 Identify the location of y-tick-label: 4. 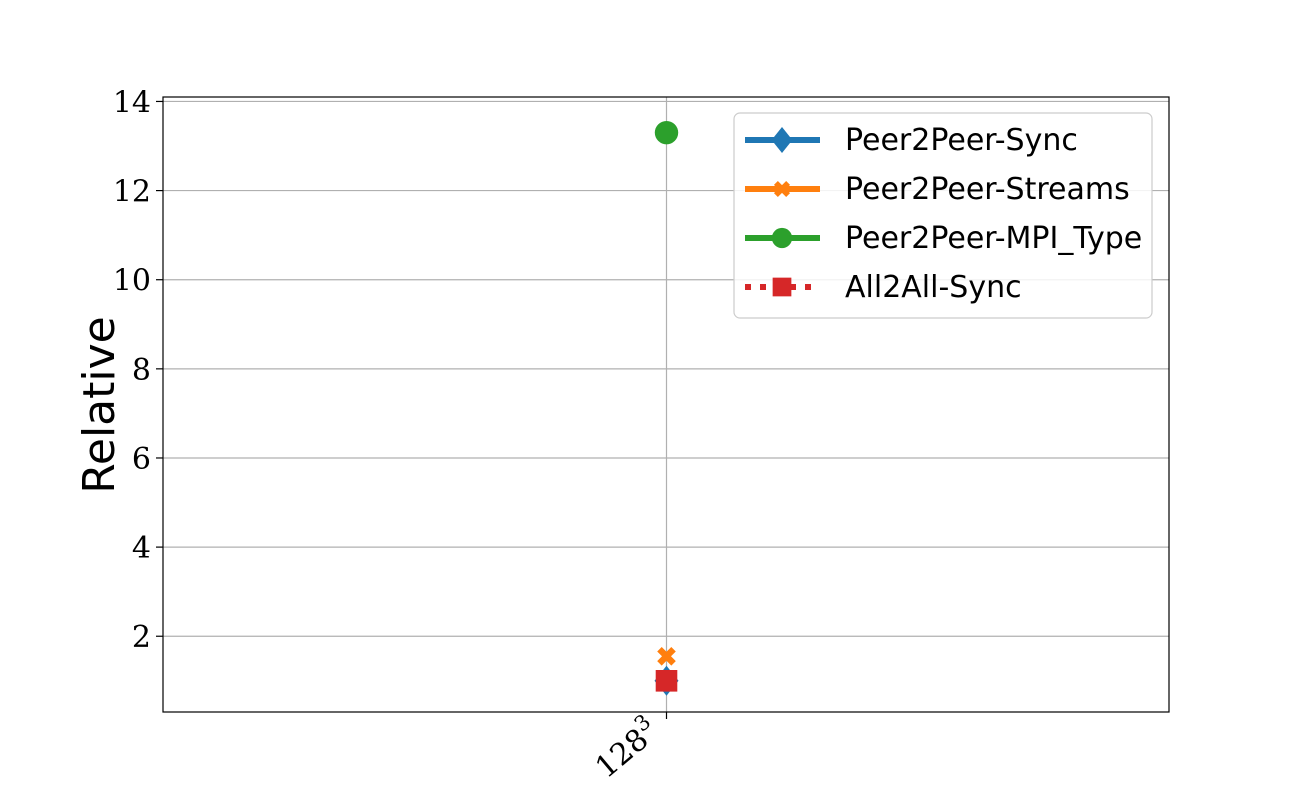
(141, 548).